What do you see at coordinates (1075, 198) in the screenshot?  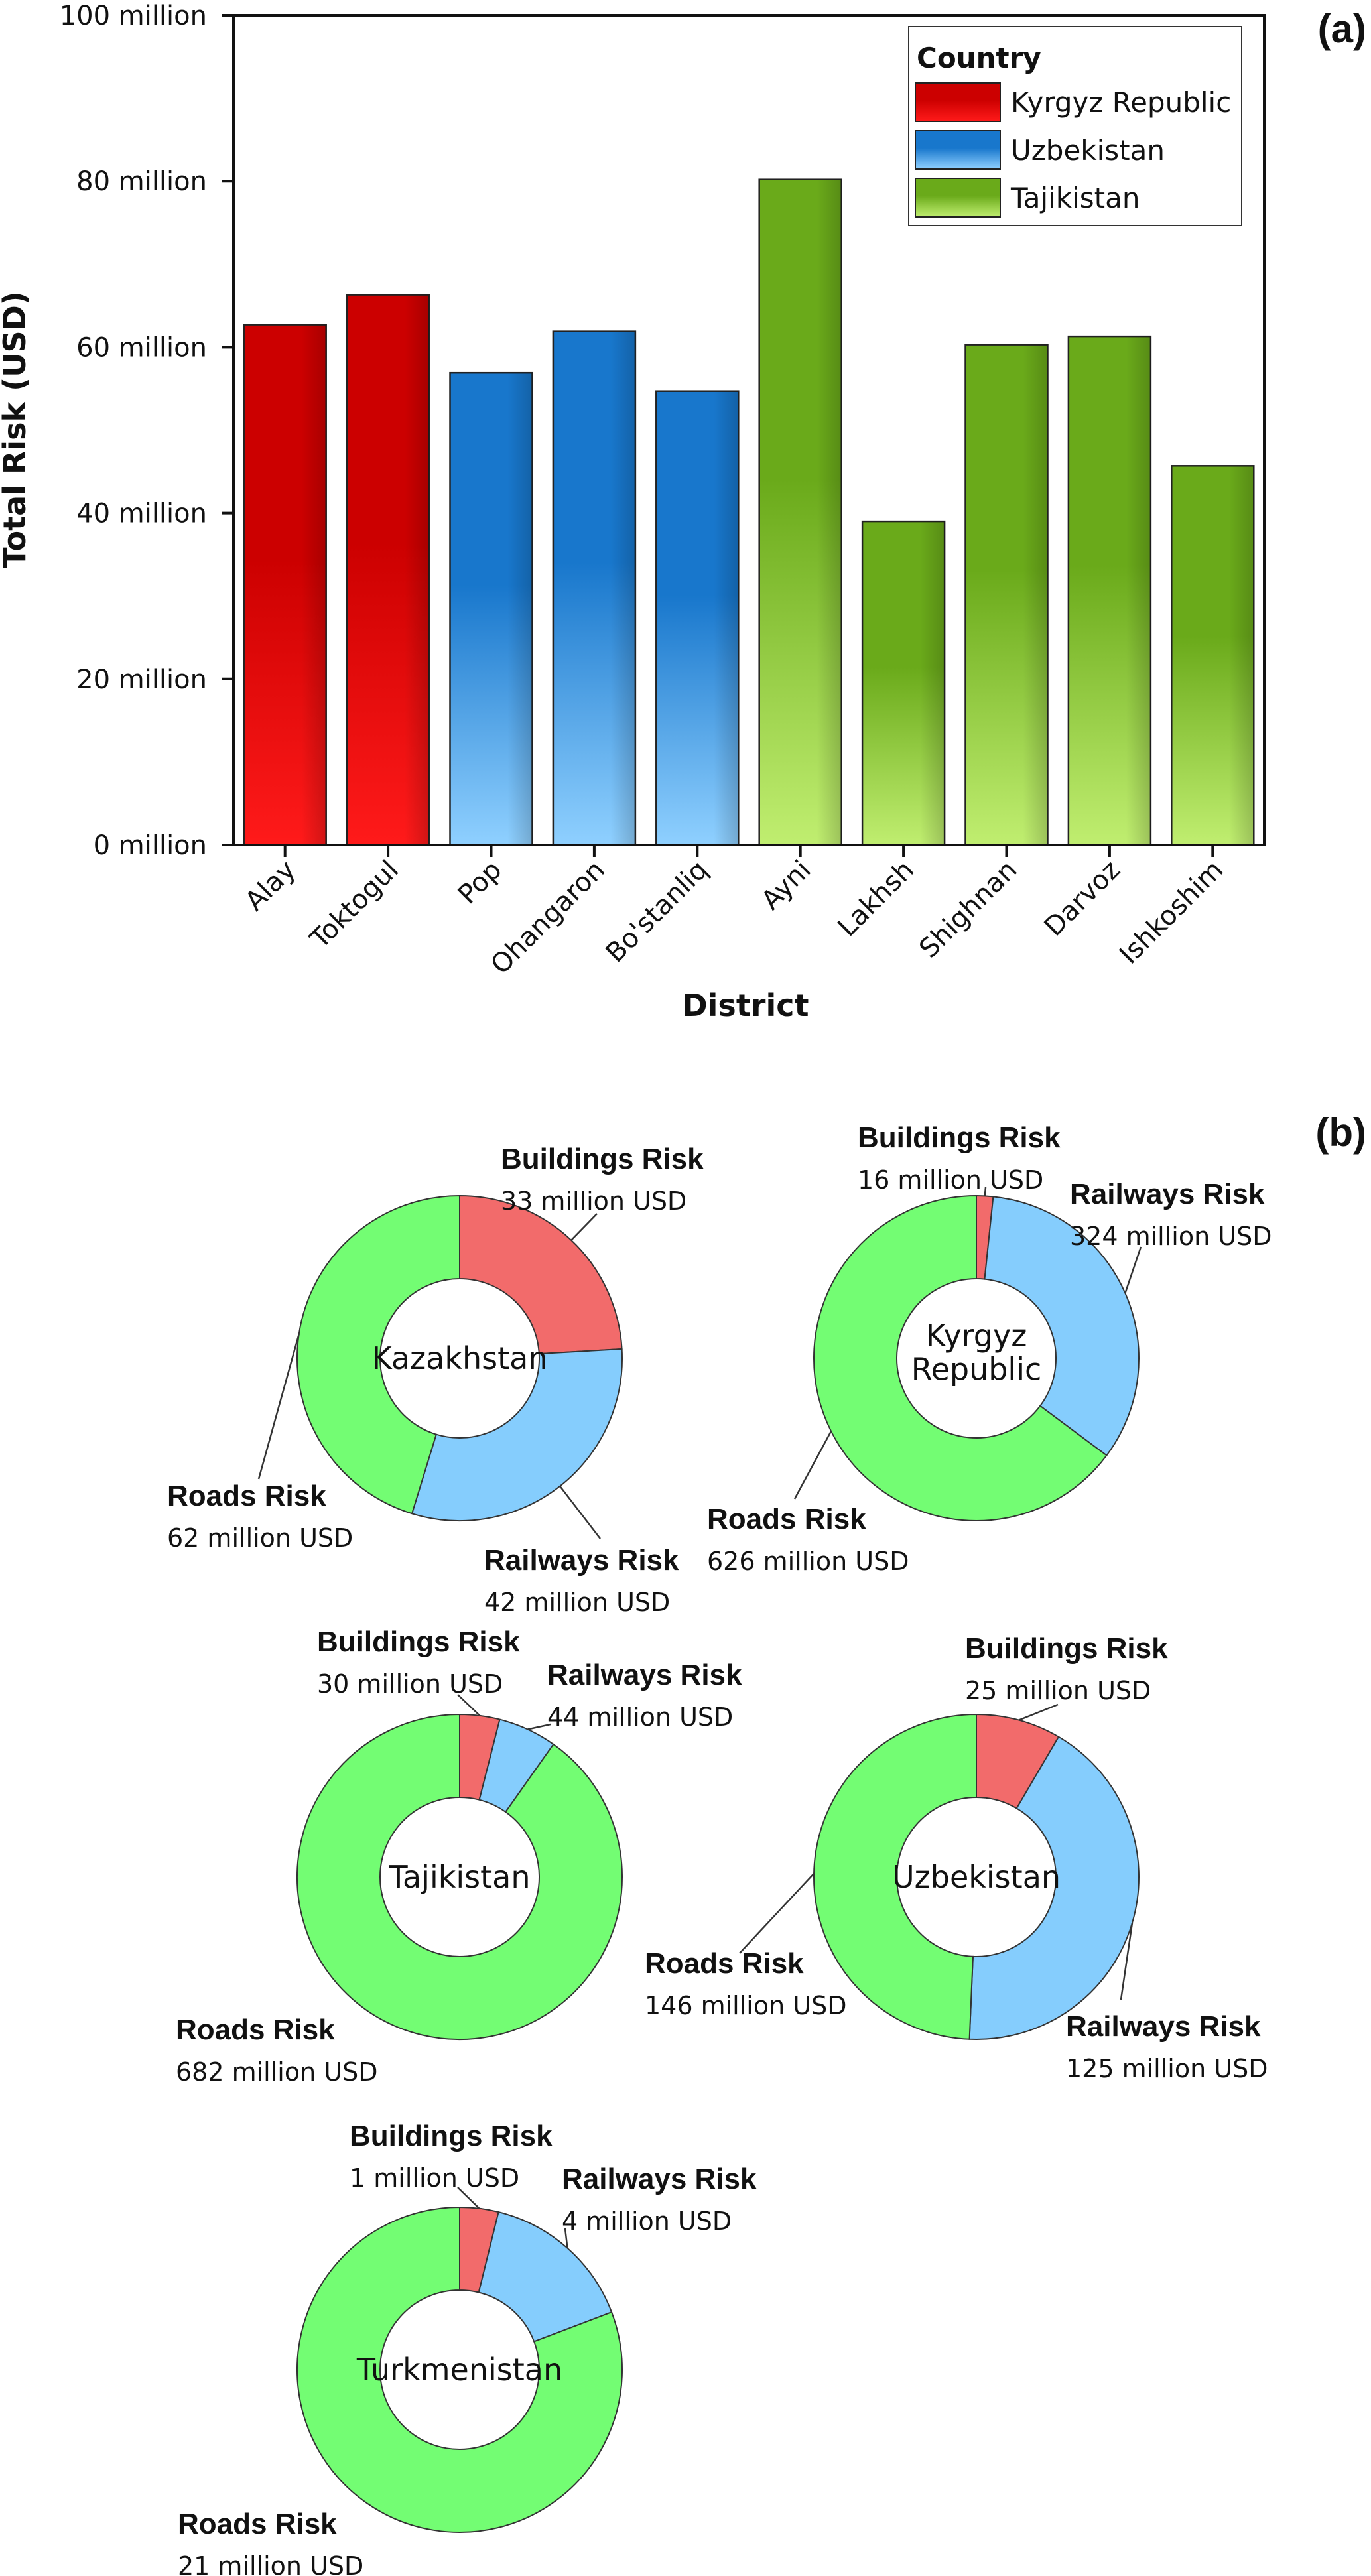 I see `legend-label-tajikistan: Tajikistan` at bounding box center [1075, 198].